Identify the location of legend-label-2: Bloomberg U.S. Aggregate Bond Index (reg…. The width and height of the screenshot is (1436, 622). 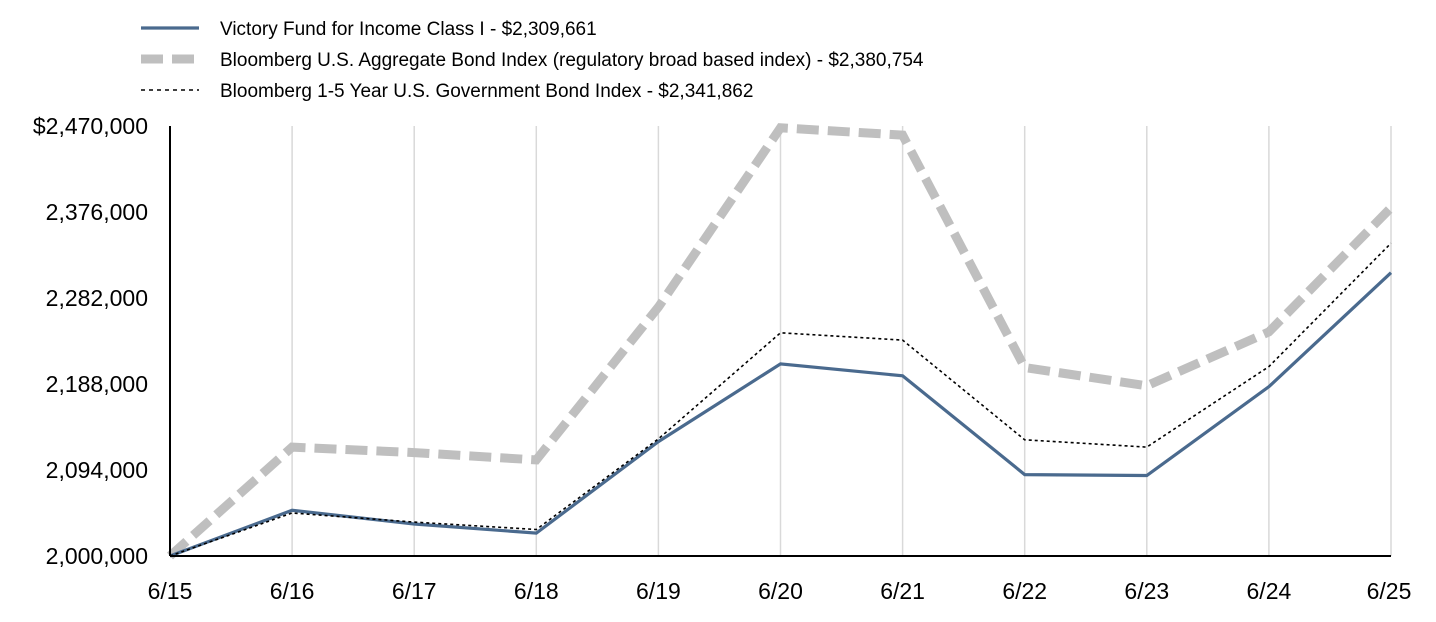
(572, 60).